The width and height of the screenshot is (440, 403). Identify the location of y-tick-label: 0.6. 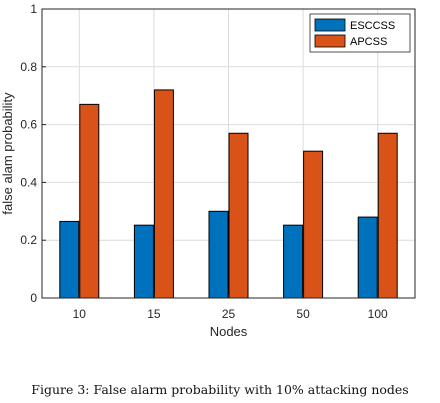
(28, 125).